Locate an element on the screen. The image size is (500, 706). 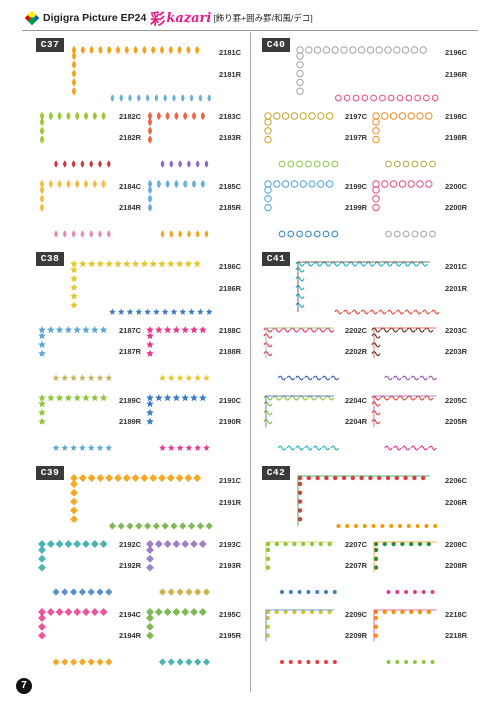
item-code: 2182C is located at coordinates (130, 116).